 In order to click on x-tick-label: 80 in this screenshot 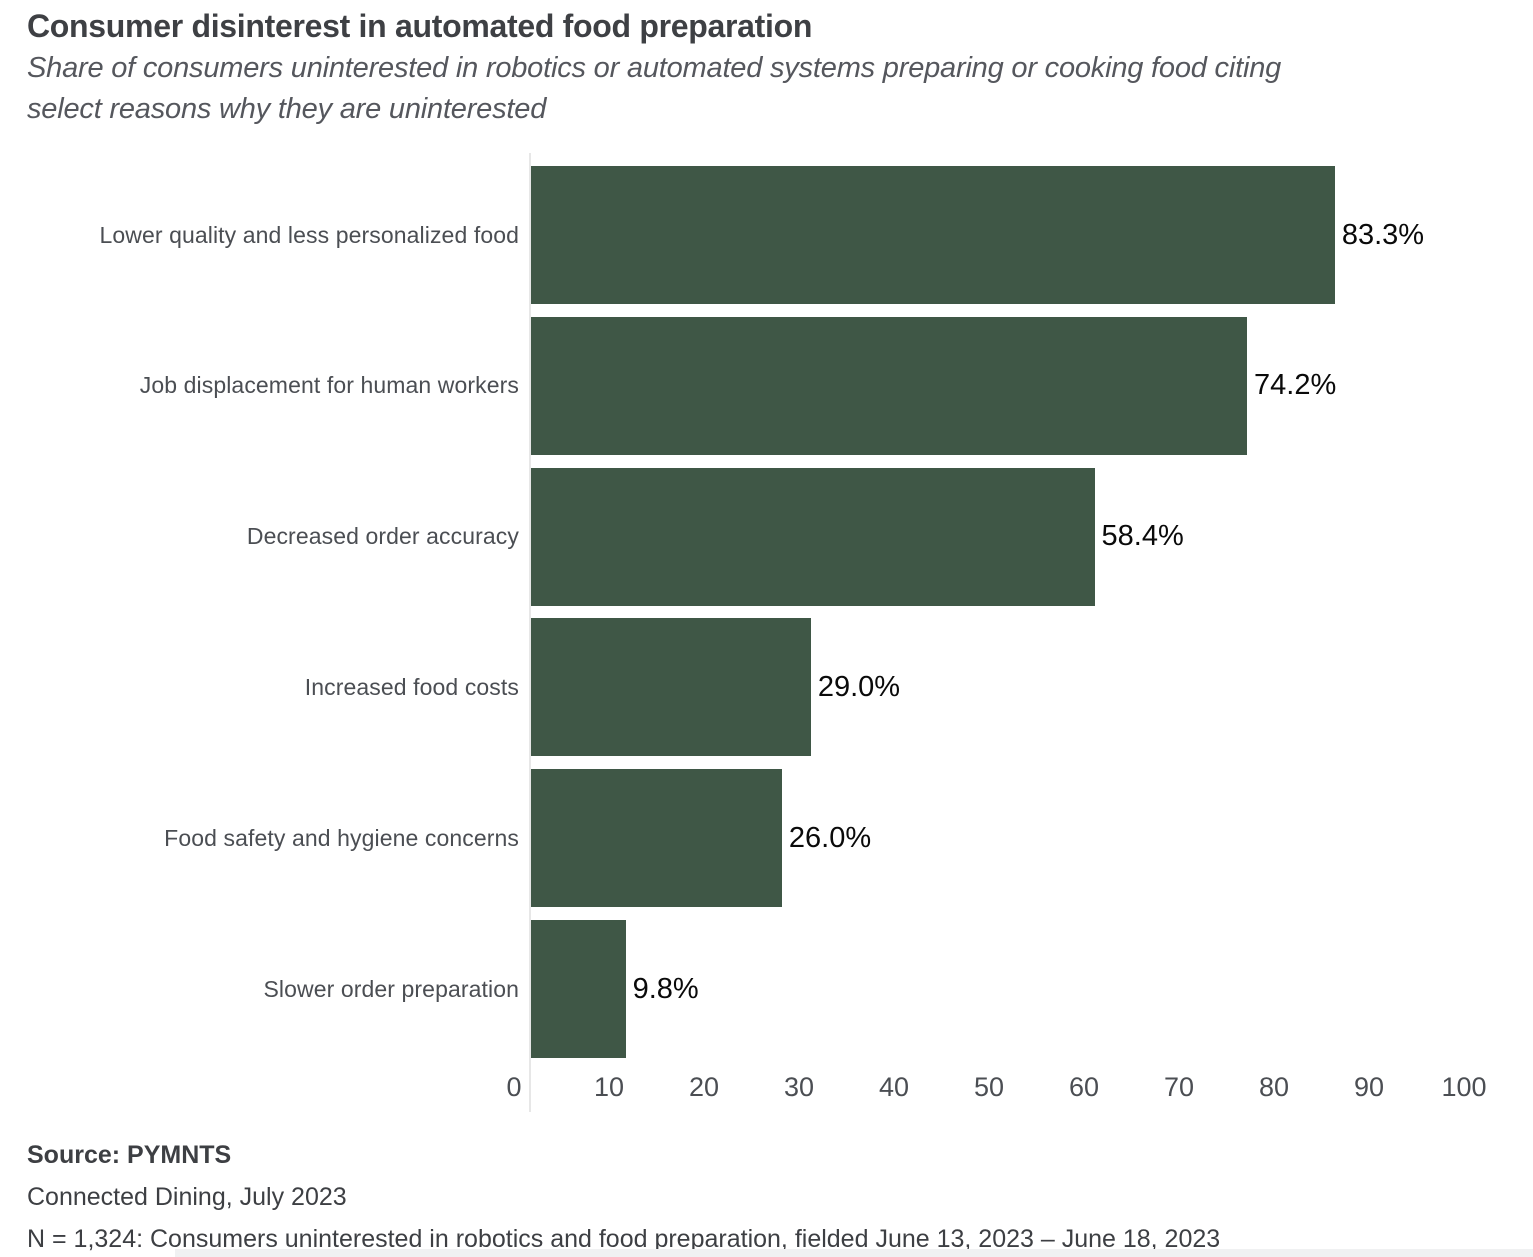, I will do `click(1274, 1087)`.